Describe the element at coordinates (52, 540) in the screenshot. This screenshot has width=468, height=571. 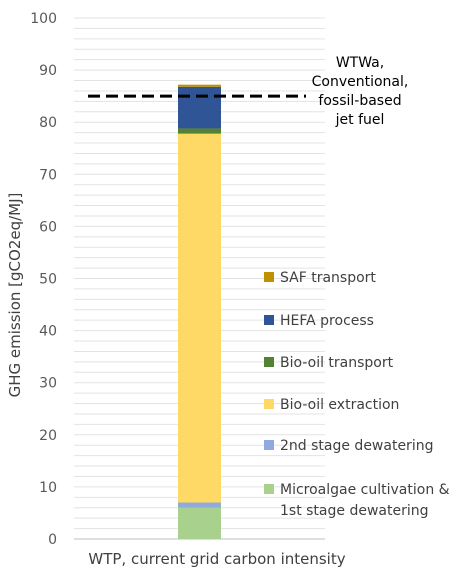
I see `y-tick-label: 0` at that location.